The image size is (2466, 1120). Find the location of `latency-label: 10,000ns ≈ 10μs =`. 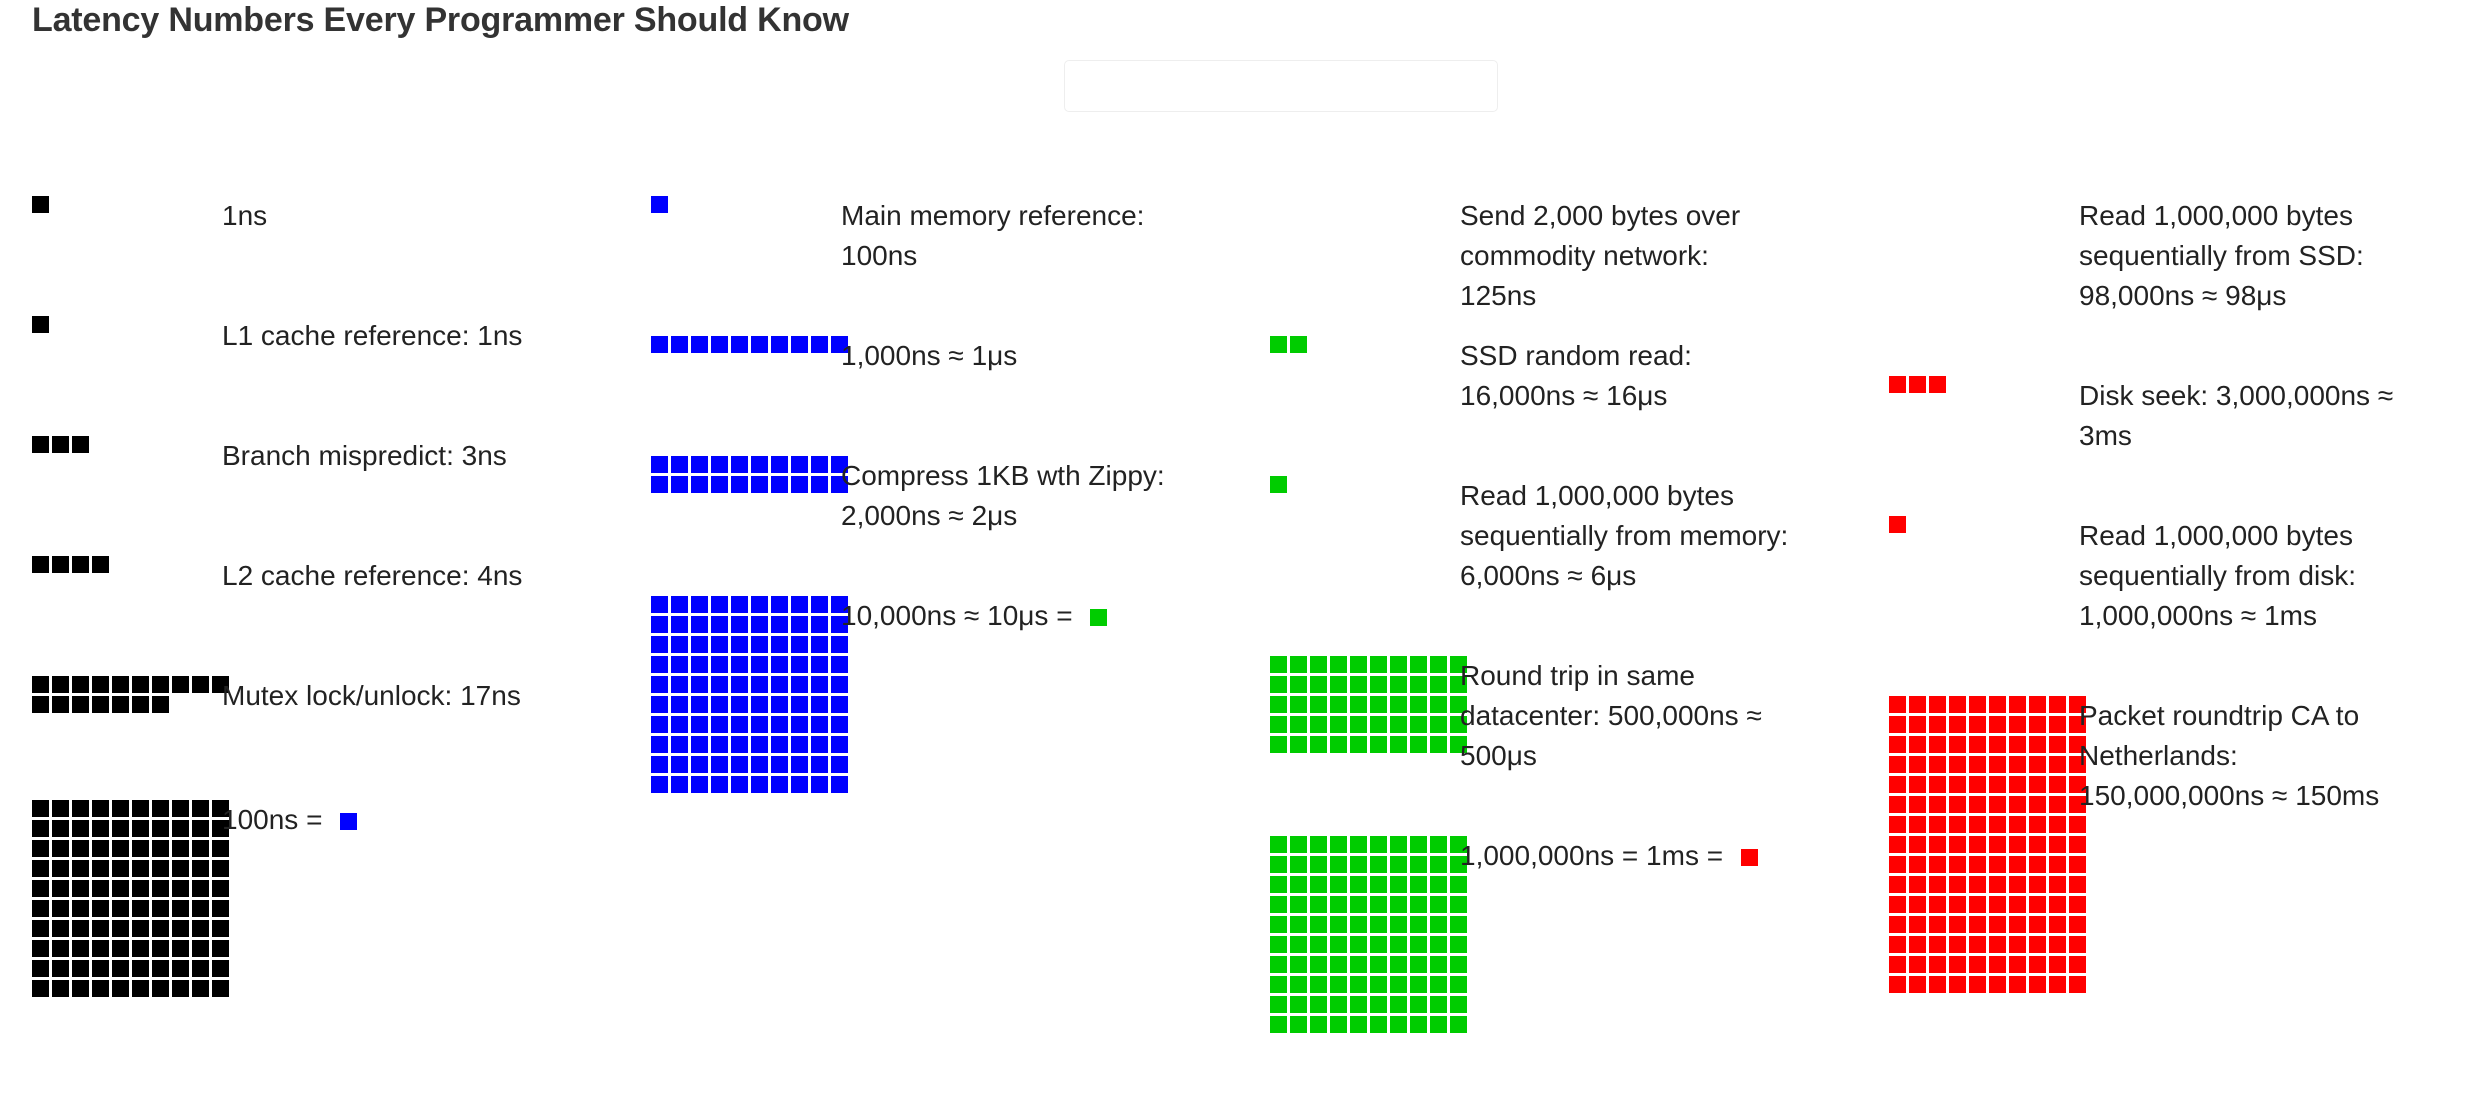

latency-label: 10,000ns ≈ 10μs = is located at coordinates (1006, 616).